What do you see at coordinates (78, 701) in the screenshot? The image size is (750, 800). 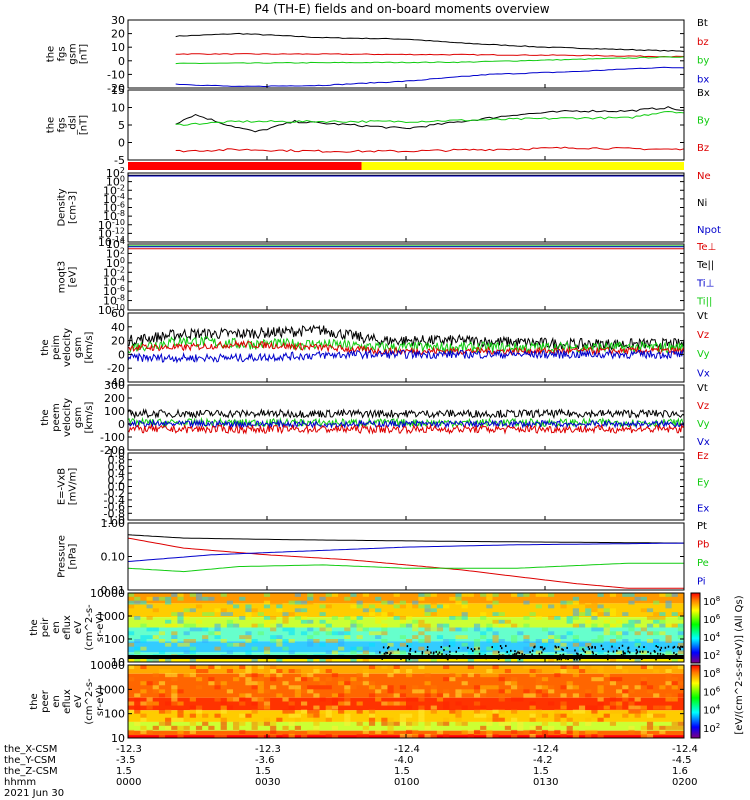 I see `y-axis-label: eV` at bounding box center [78, 701].